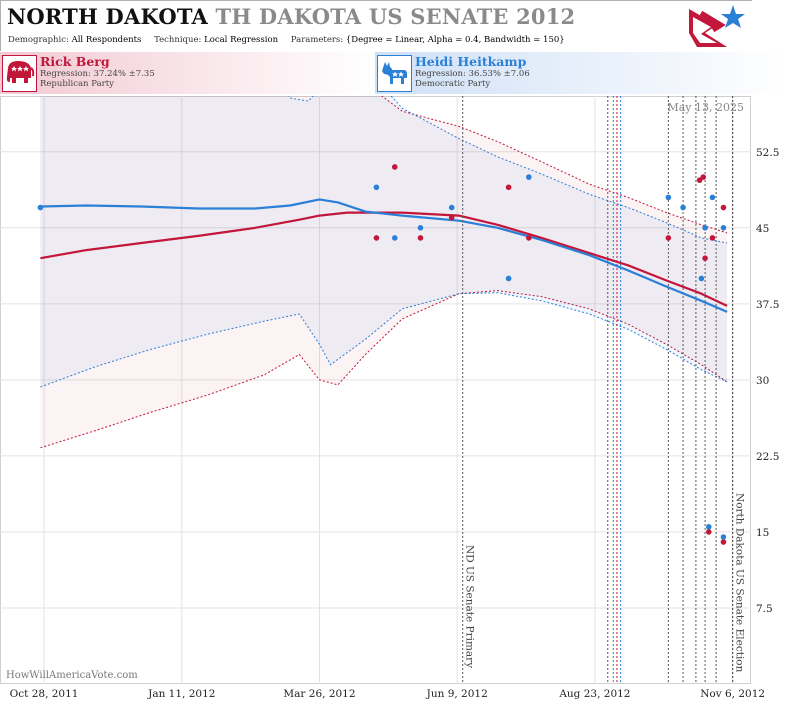 The width and height of the screenshot is (789, 704). I want to click on x-tick-label: Mar 26, 2012, so click(319, 694).